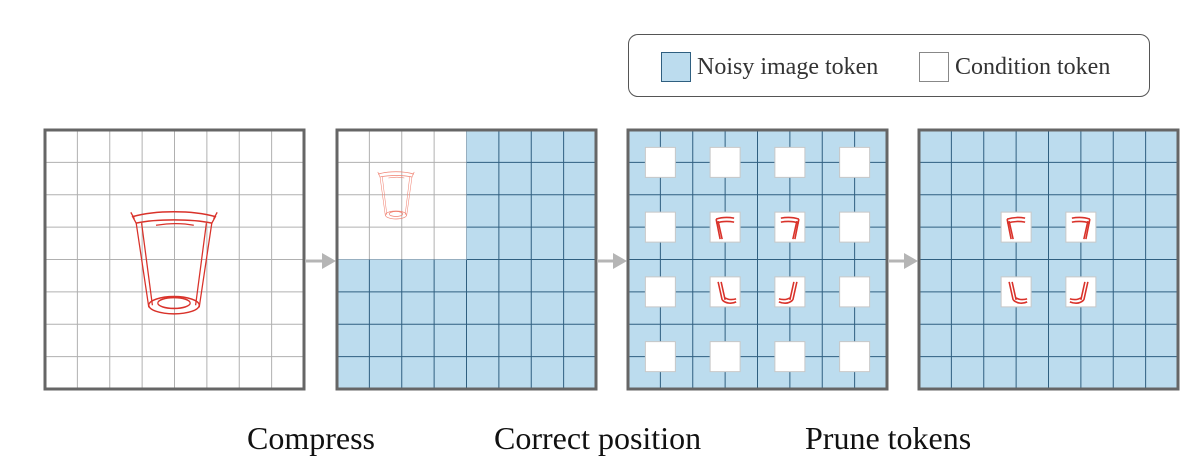 This screenshot has width=1196, height=470. I want to click on original-condition-panel, so click(174, 259).